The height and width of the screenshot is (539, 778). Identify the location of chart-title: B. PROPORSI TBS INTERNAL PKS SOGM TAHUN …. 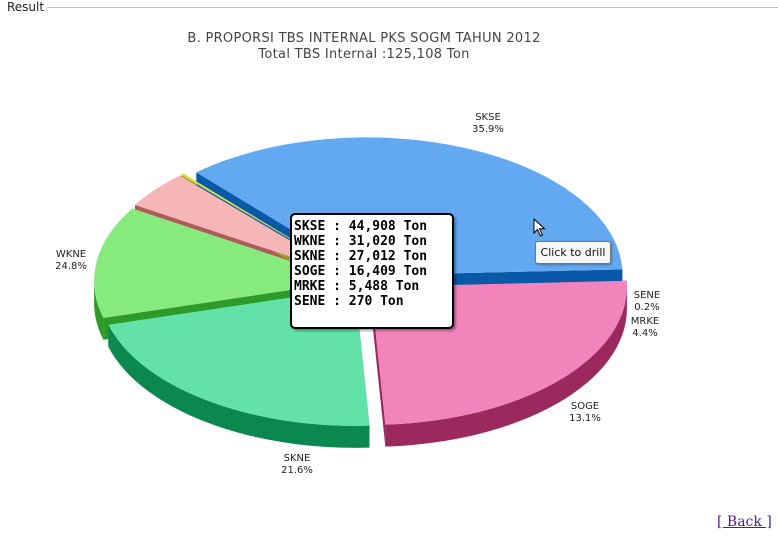
(364, 38).